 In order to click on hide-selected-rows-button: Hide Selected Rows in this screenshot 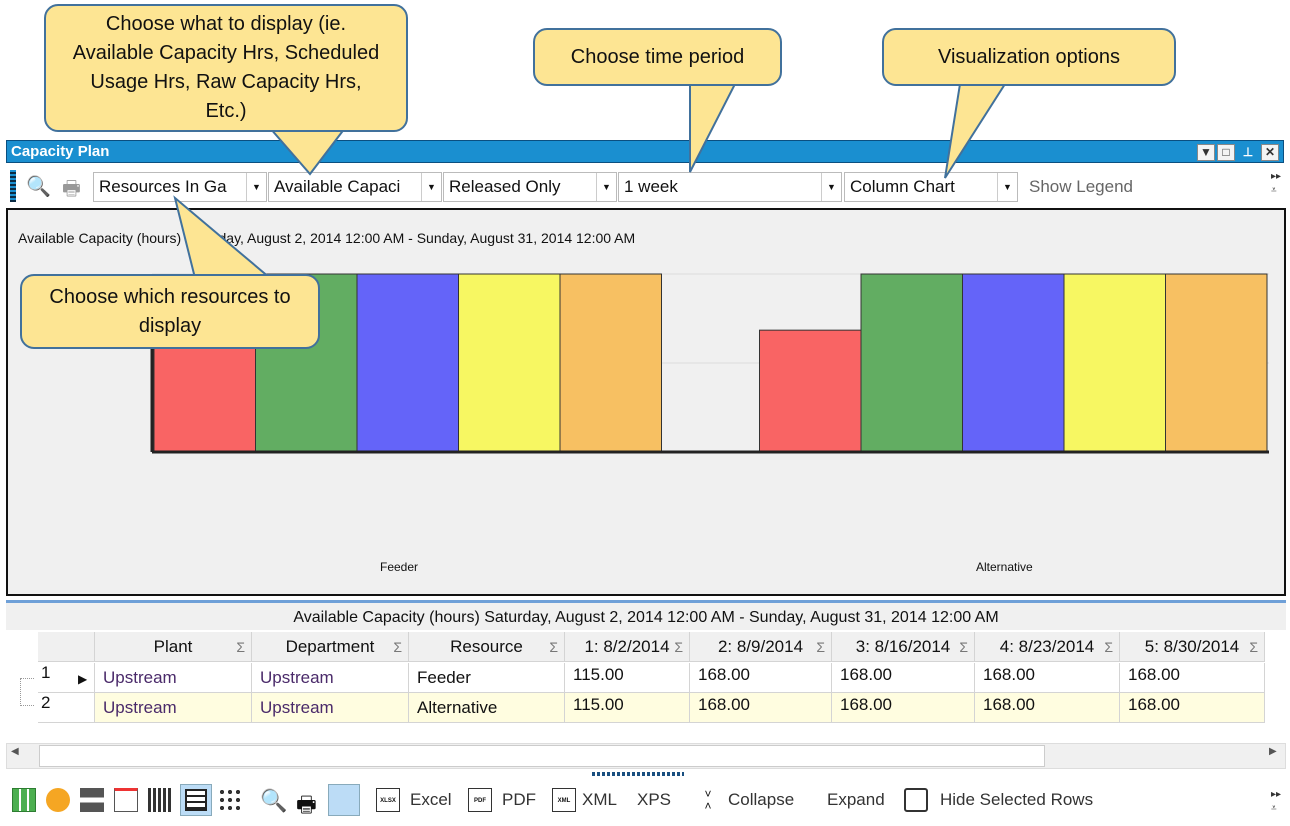, I will do `click(1017, 799)`.